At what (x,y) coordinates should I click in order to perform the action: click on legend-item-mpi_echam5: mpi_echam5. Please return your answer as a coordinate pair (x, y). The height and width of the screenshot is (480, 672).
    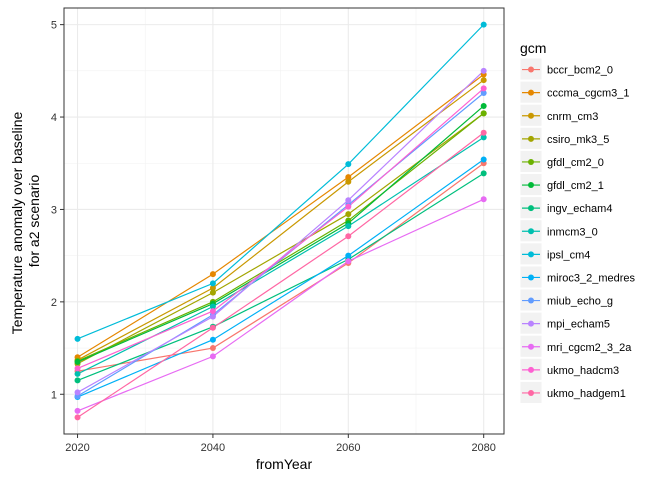
    Looking at the image, I should click on (564, 323).